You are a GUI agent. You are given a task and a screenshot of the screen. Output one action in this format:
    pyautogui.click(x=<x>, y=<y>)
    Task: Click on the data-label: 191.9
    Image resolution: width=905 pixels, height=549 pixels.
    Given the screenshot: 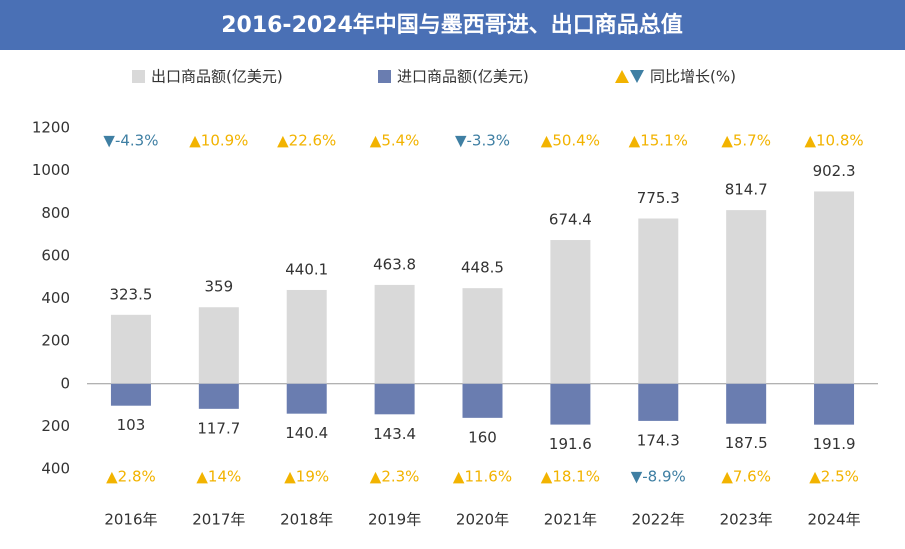 What is the action you would take?
    pyautogui.click(x=834, y=444)
    